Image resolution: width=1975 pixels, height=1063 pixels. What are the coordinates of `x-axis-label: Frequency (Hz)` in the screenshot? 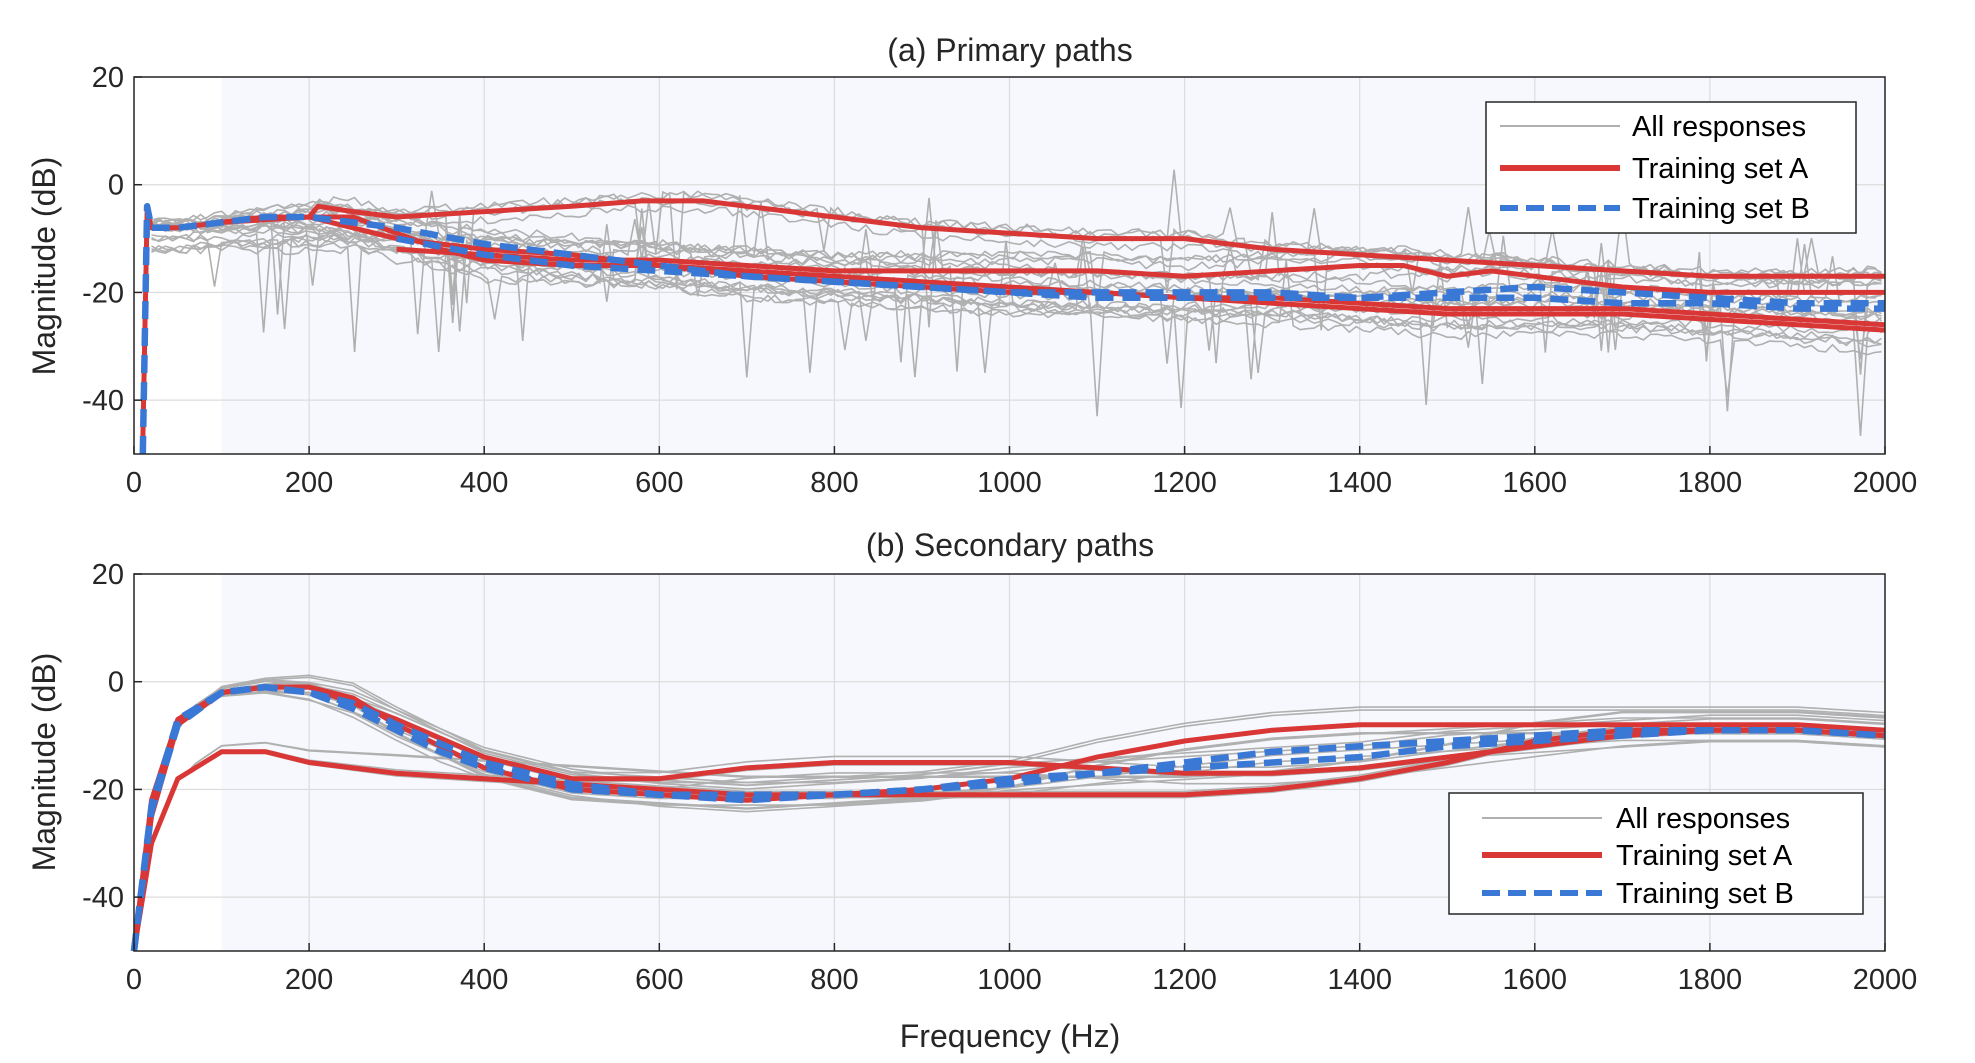 It's located at (1010, 1036).